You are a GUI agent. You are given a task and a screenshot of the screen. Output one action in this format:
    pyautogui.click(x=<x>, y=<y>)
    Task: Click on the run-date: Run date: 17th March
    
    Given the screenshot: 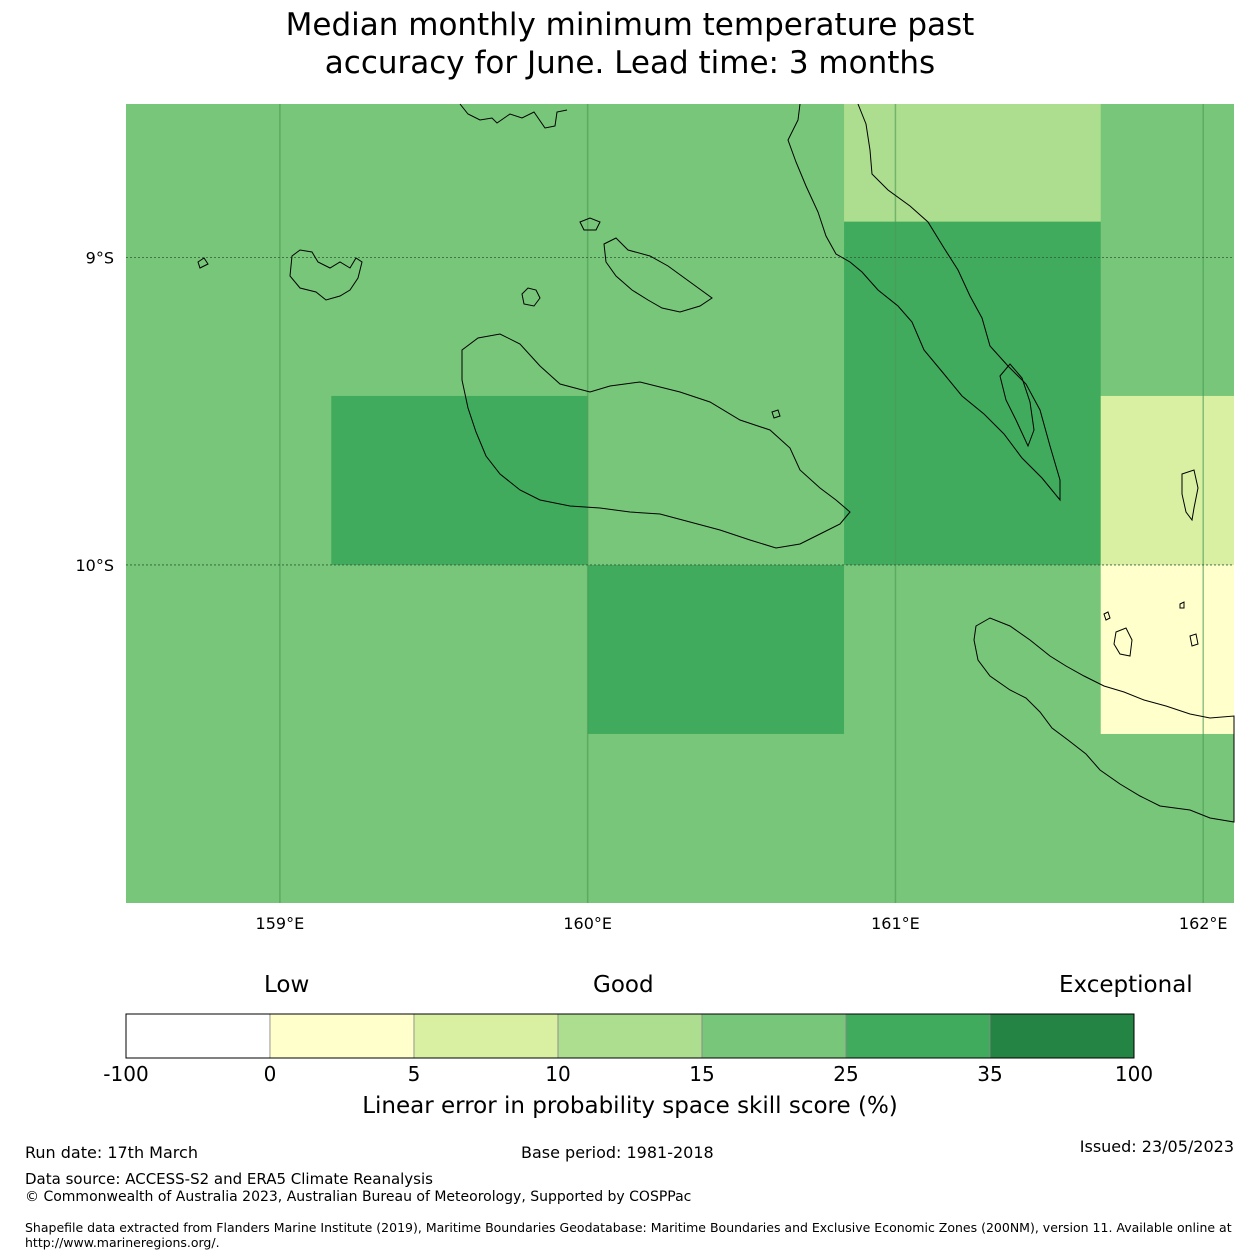 What is the action you would take?
    pyautogui.click(x=111, y=1152)
    